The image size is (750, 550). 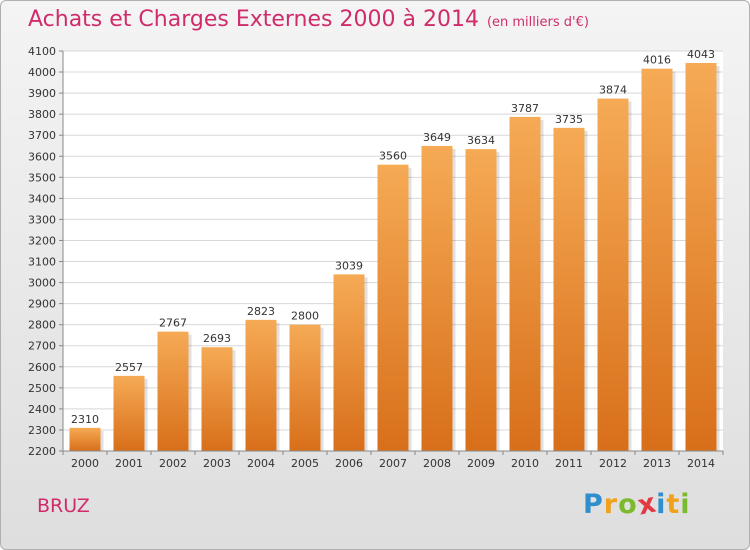 What do you see at coordinates (42, 262) in the screenshot?
I see `y-tick-label: 3100` at bounding box center [42, 262].